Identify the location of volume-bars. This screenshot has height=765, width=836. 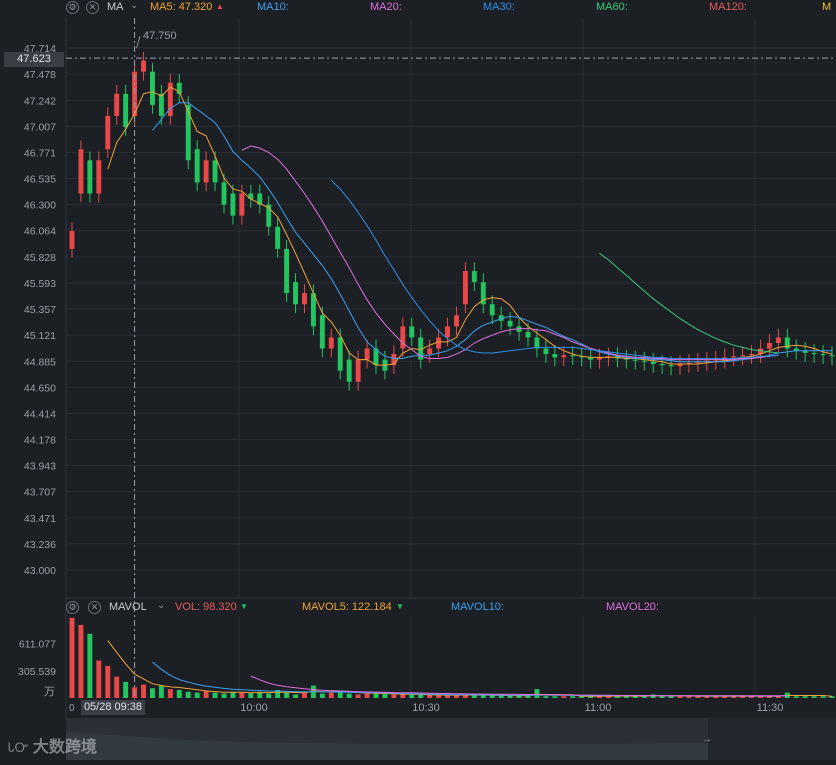
(452, 657).